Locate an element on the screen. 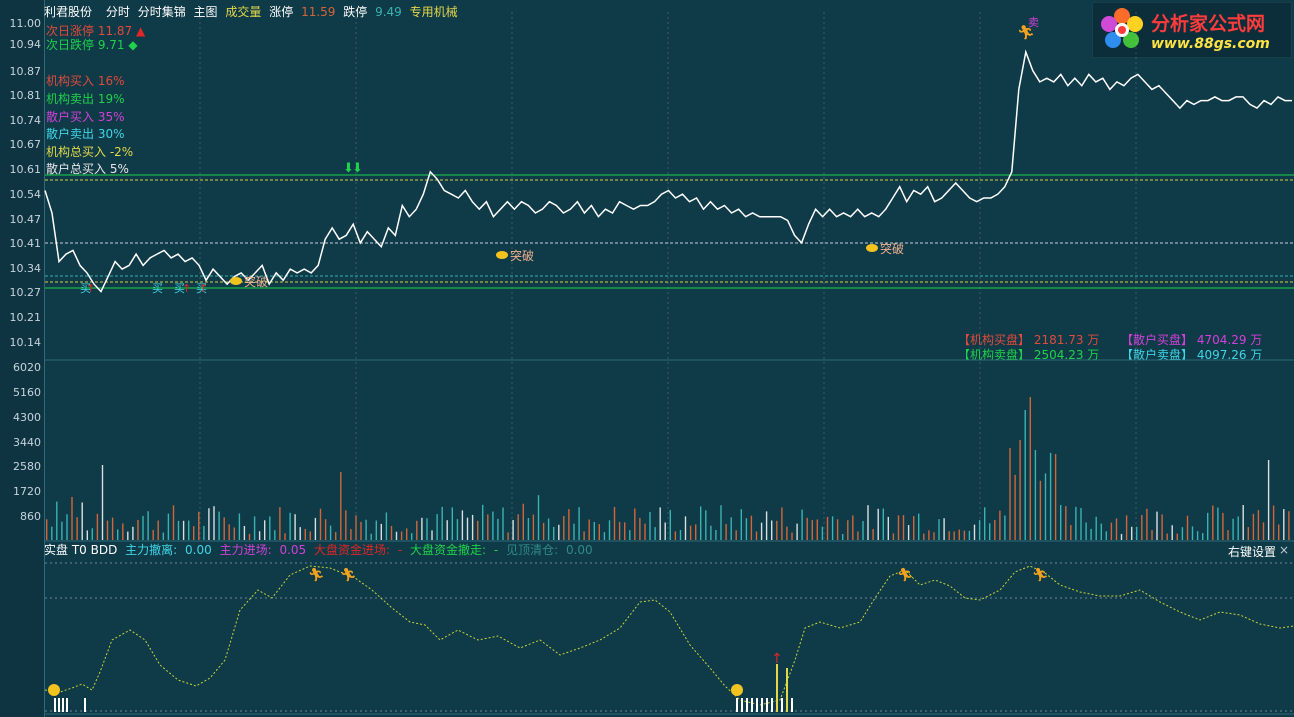 The height and width of the screenshot is (717, 1294). market-out-value: - is located at coordinates (496, 550).